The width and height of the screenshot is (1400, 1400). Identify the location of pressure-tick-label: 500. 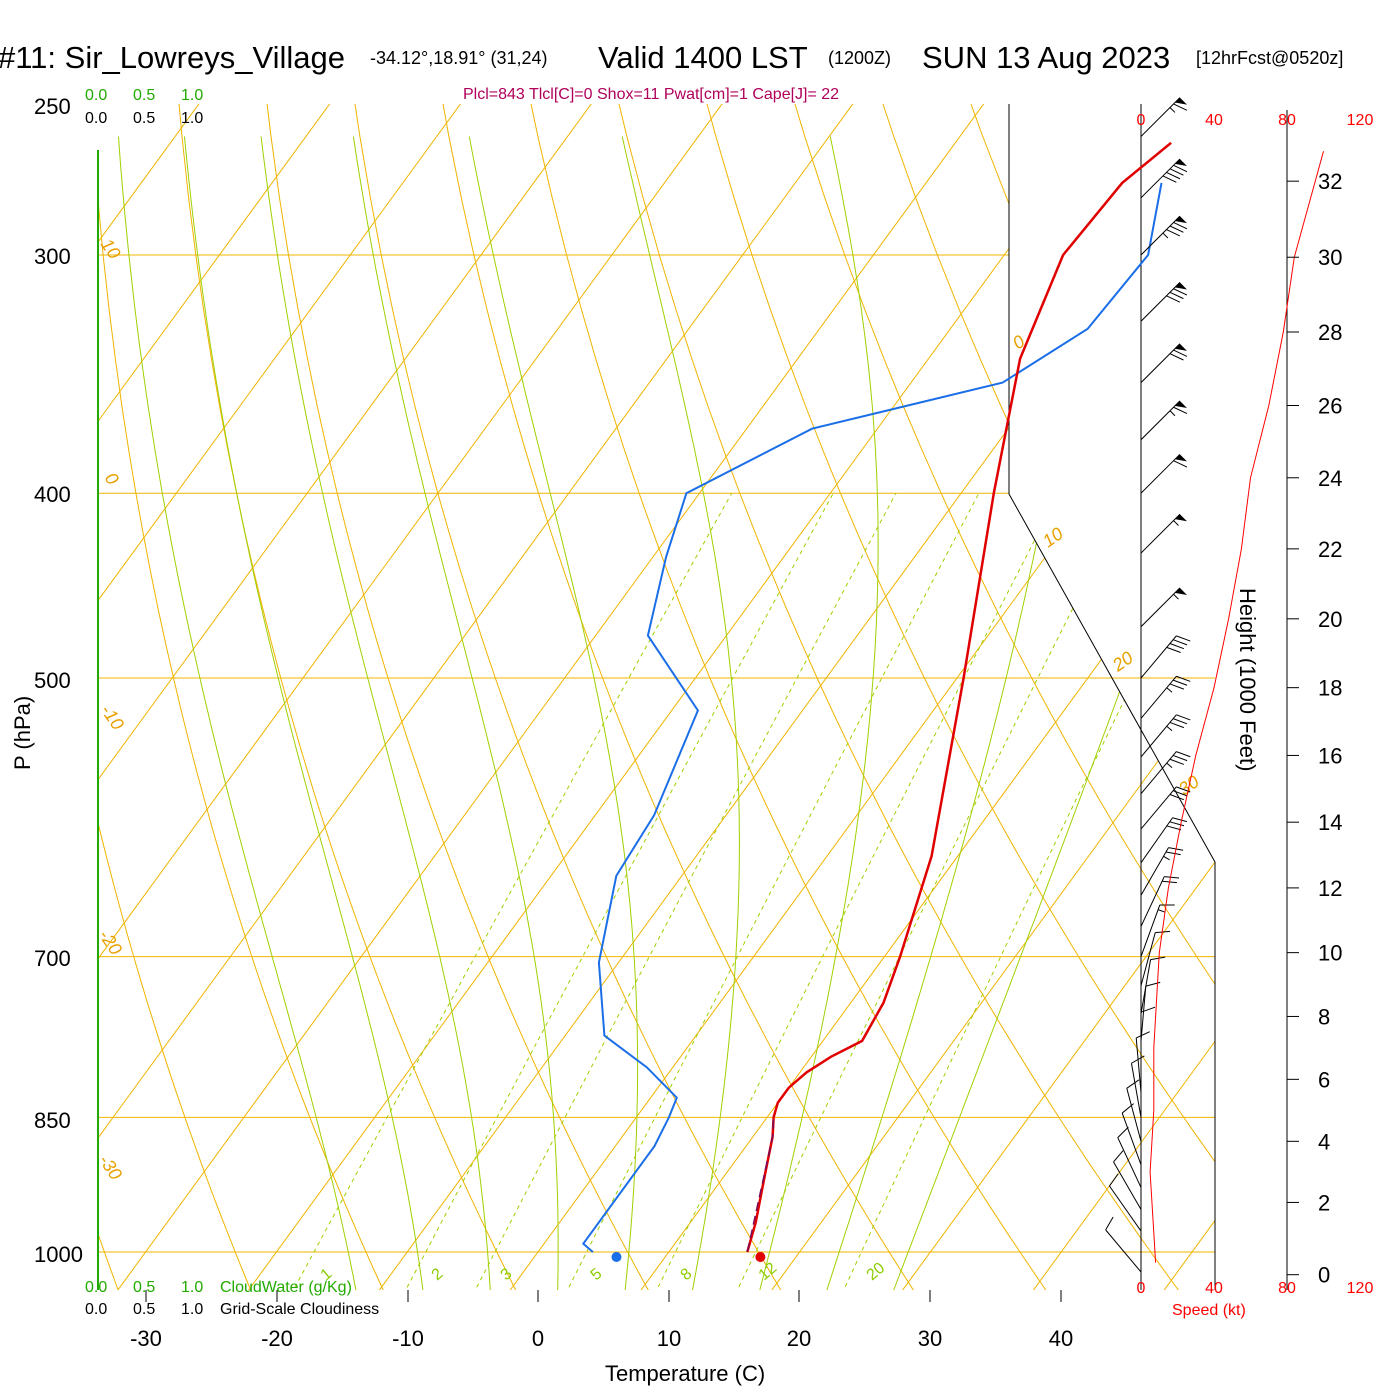
(52, 680).